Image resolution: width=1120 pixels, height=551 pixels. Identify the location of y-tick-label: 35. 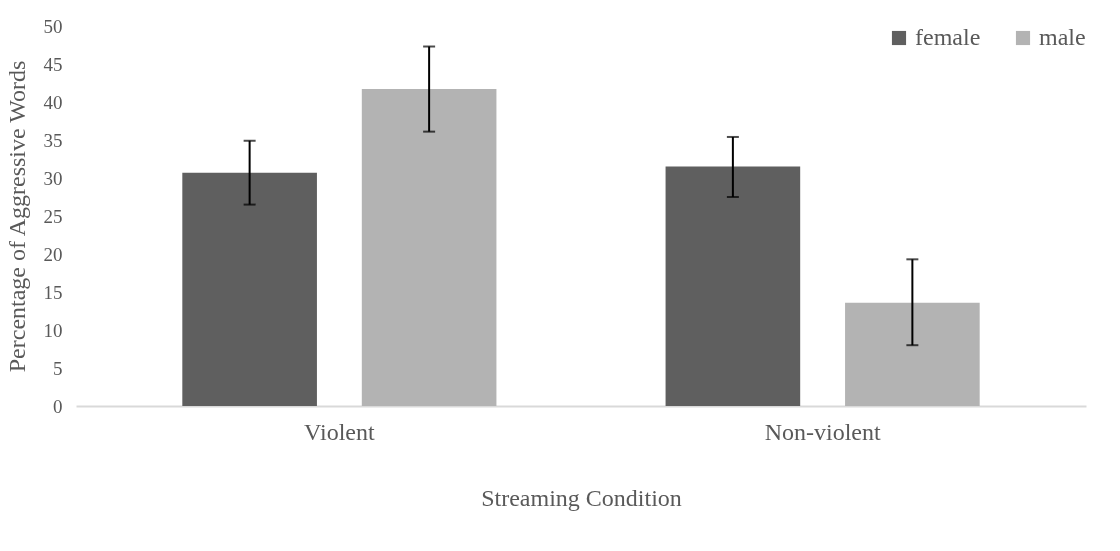
(53, 140).